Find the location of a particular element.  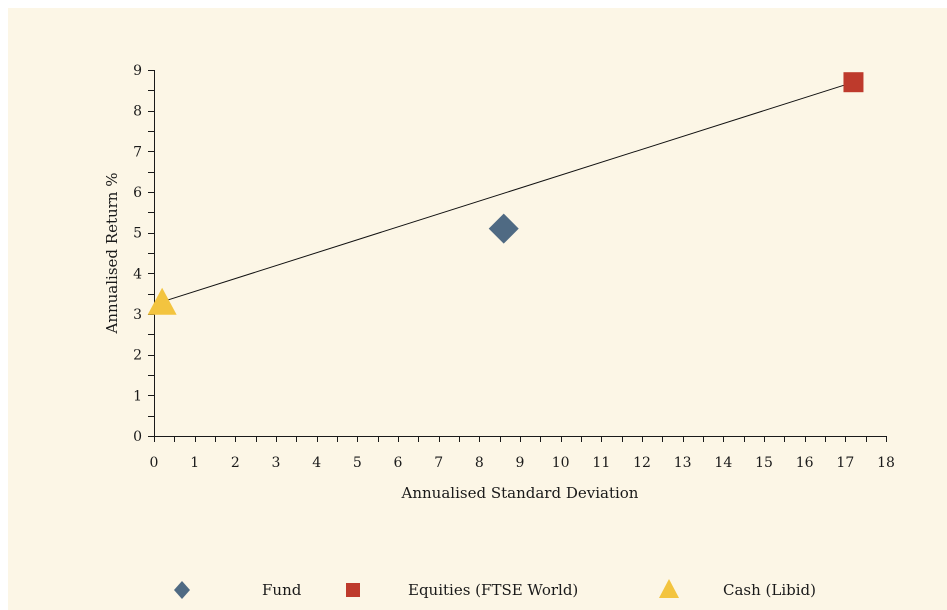

x-tick-label: 13 is located at coordinates (683, 463).